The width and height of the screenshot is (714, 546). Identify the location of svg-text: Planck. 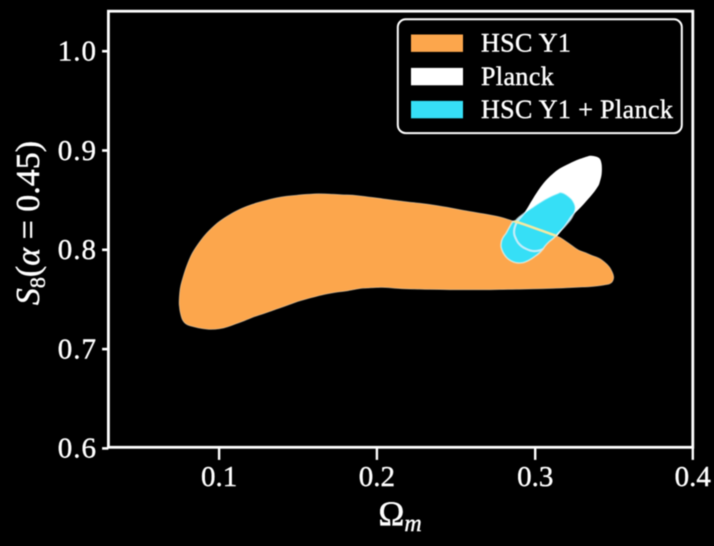
(517, 76).